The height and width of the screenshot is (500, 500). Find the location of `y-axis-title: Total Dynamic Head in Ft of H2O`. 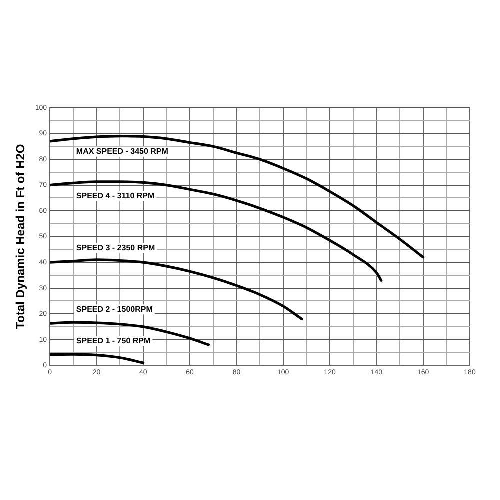

y-axis-title: Total Dynamic Head in Ft of H2O is located at coordinates (21, 237).